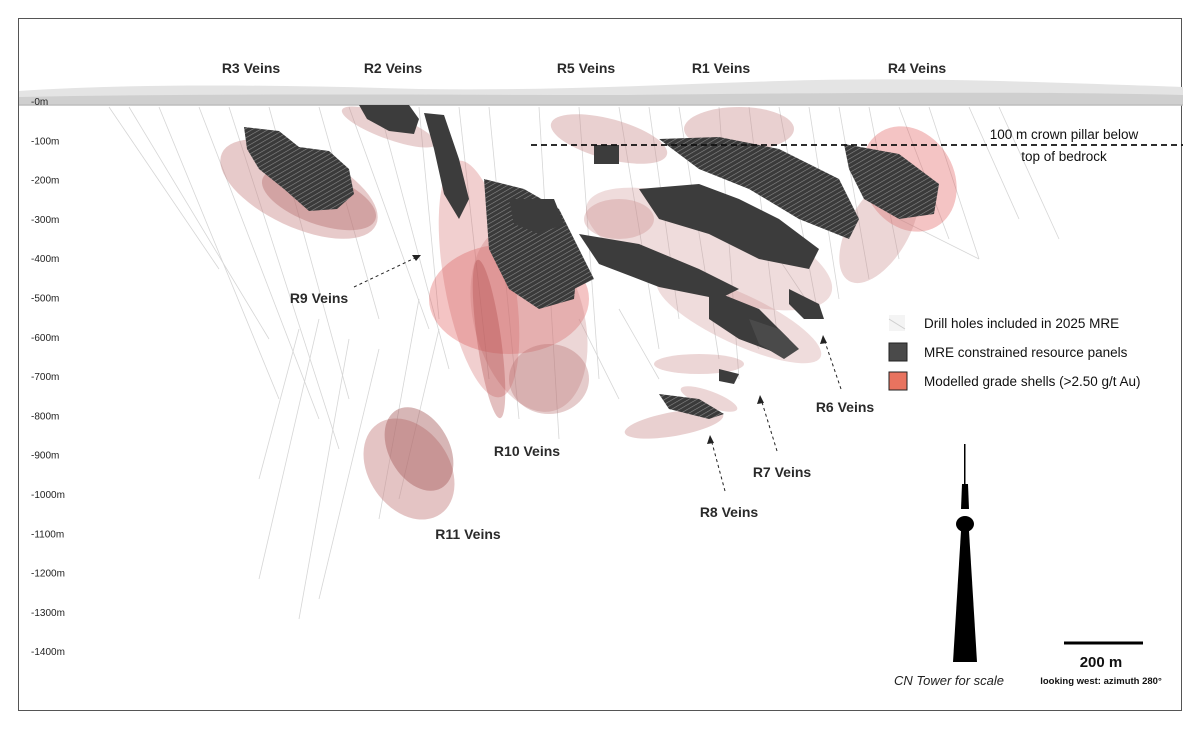  I want to click on depth-label: -100m, so click(45, 141).